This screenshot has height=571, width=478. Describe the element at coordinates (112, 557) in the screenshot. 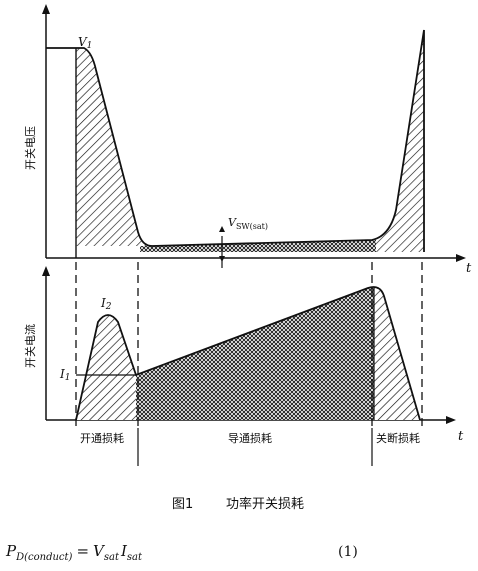

I see `equation-v-sub: sat` at that location.